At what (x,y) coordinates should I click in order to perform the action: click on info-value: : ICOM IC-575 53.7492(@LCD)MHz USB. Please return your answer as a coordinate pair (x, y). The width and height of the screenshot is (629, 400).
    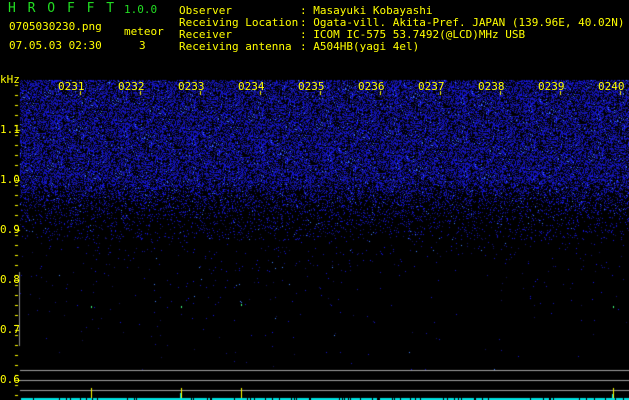
    Looking at the image, I should click on (413, 34).